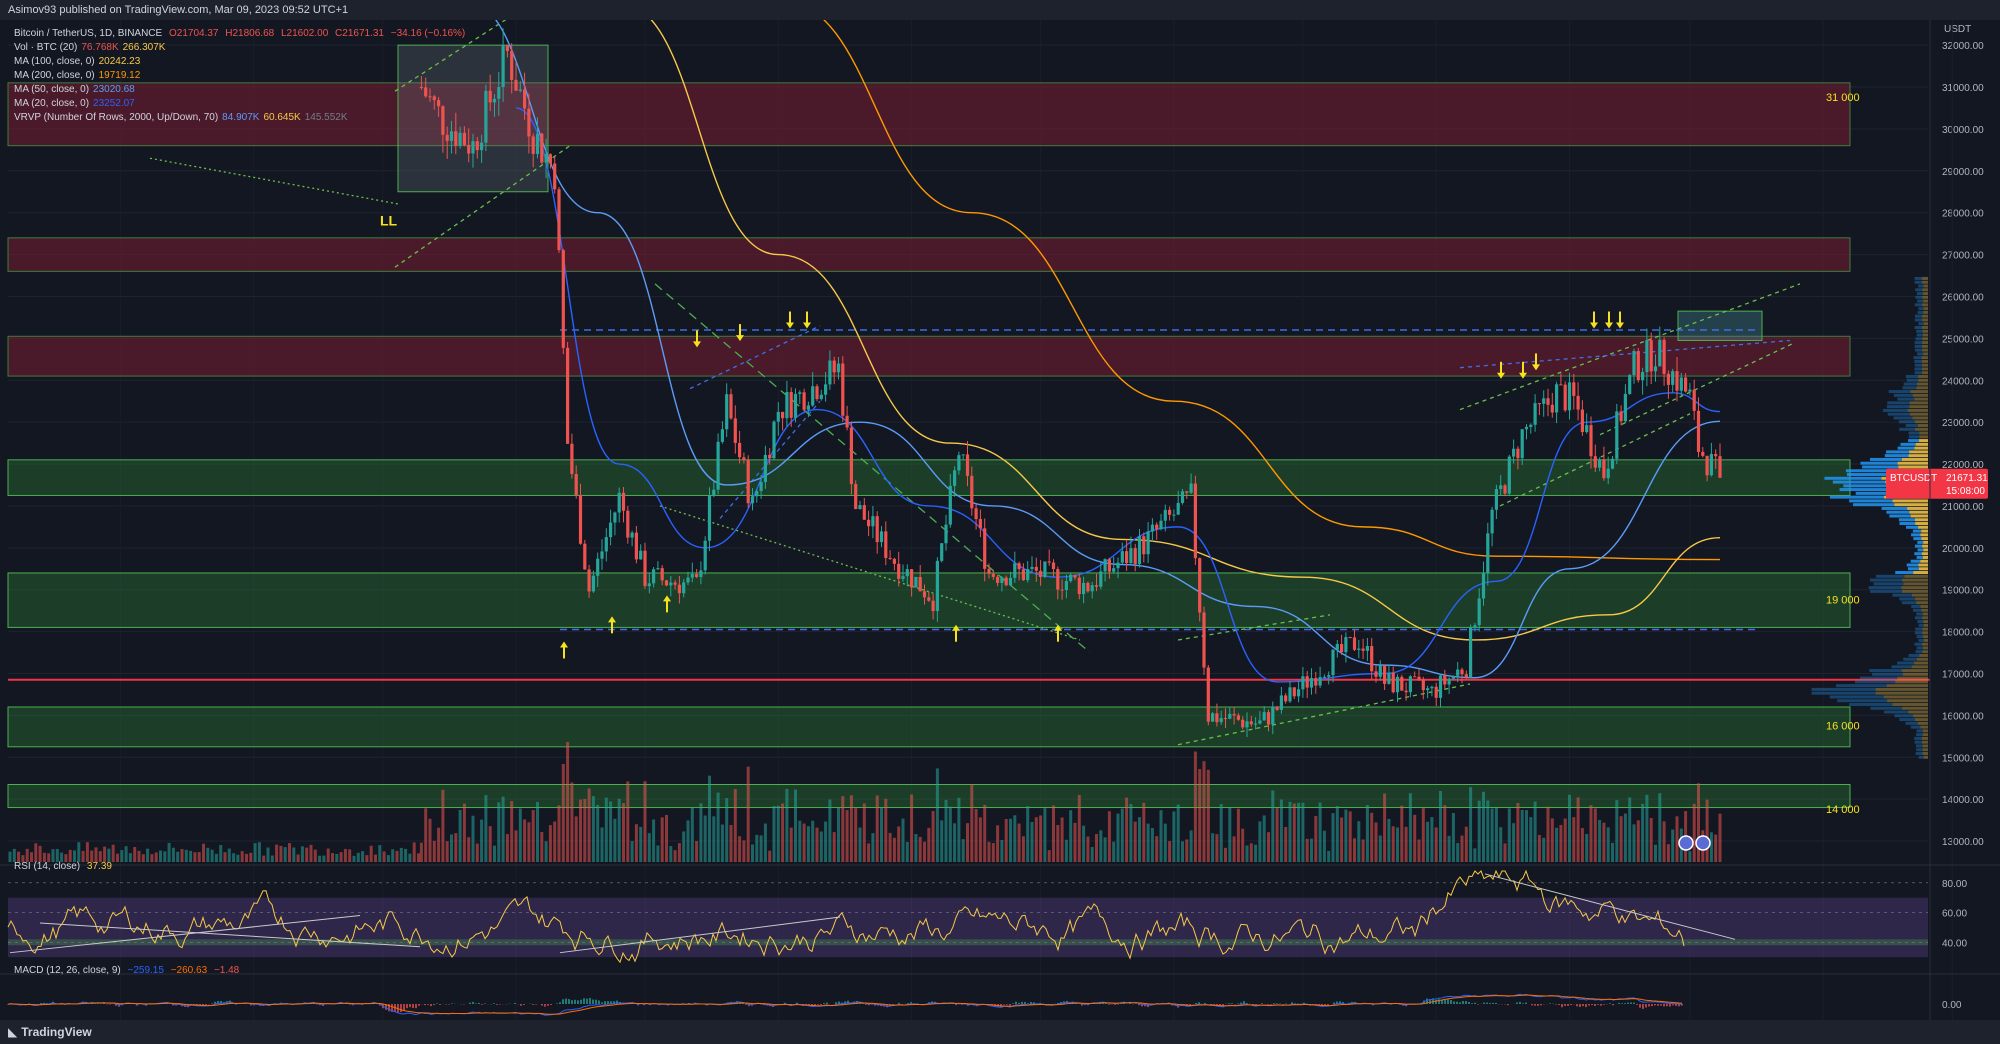 This screenshot has width=2000, height=1044. Describe the element at coordinates (50, 1032) in the screenshot. I see `tradingview-brand: ◣ TradingView` at that location.